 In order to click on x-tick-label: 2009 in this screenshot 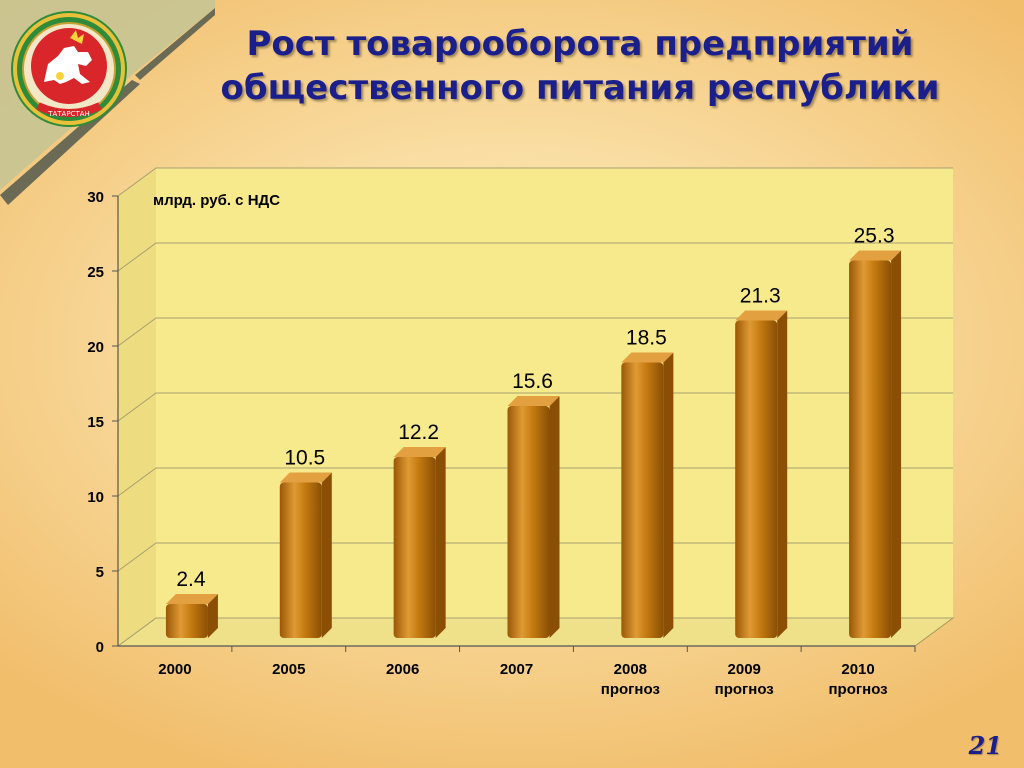, I will do `click(744, 669)`.